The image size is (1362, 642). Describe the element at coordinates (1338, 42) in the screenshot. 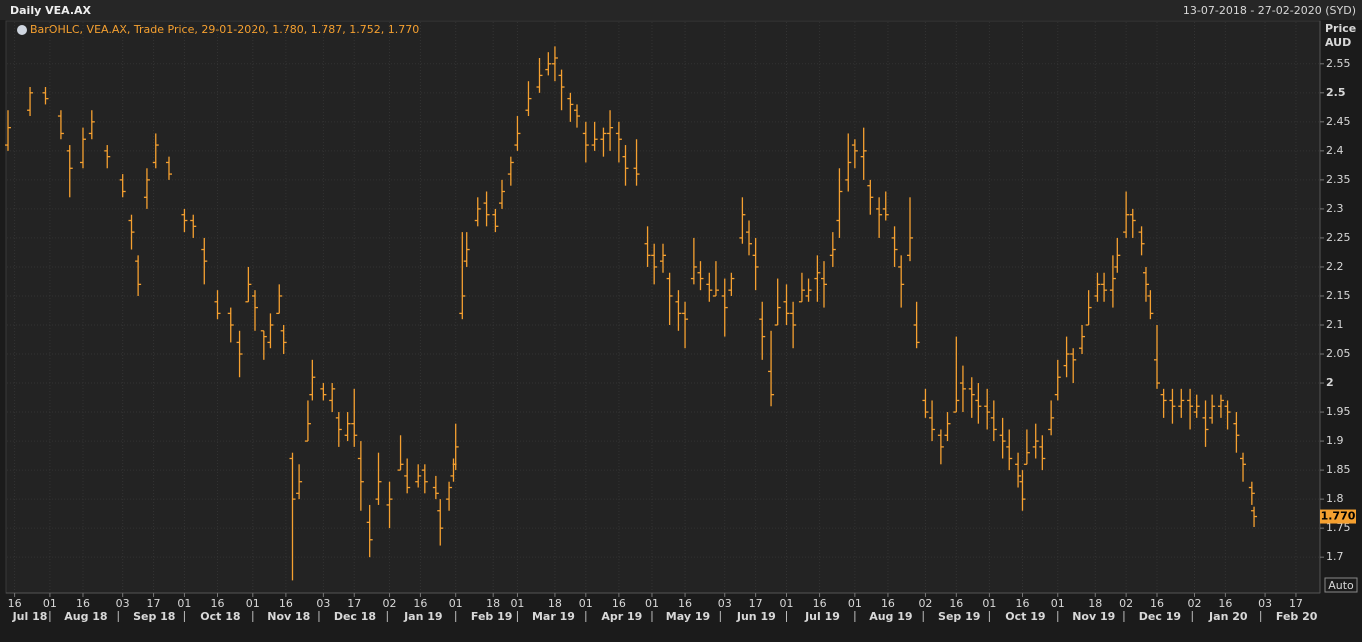

I see `y-axis-unit: AUD` at that location.